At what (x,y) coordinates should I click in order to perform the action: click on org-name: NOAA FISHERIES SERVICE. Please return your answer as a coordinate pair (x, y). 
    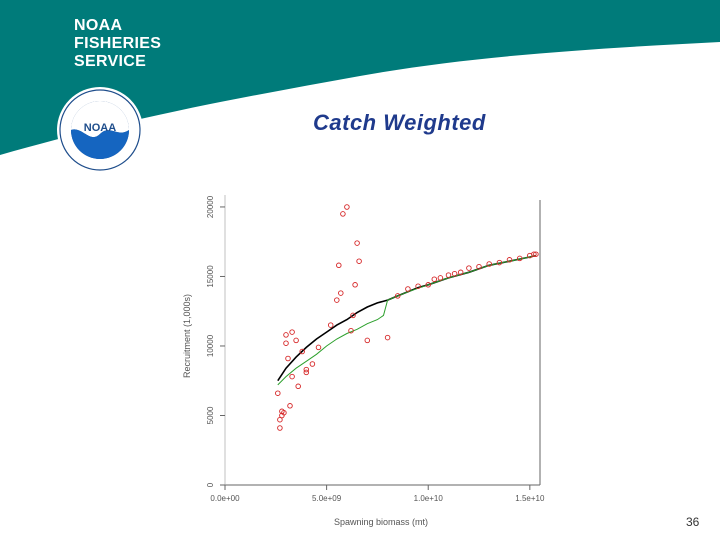
    Looking at the image, I should click on (117, 44).